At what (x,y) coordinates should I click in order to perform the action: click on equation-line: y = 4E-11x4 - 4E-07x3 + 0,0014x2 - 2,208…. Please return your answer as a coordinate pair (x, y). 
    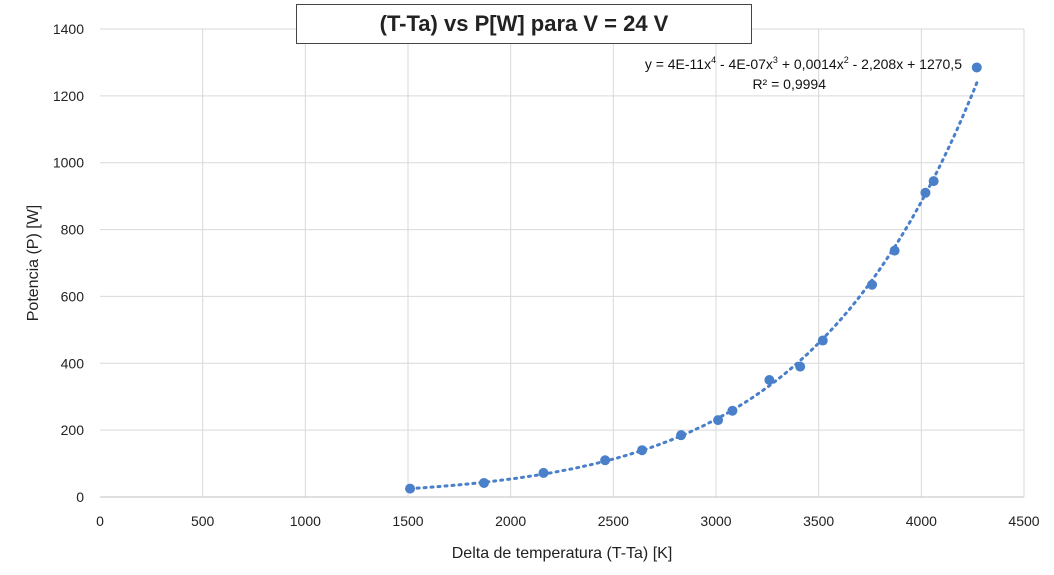
    Looking at the image, I should click on (803, 64).